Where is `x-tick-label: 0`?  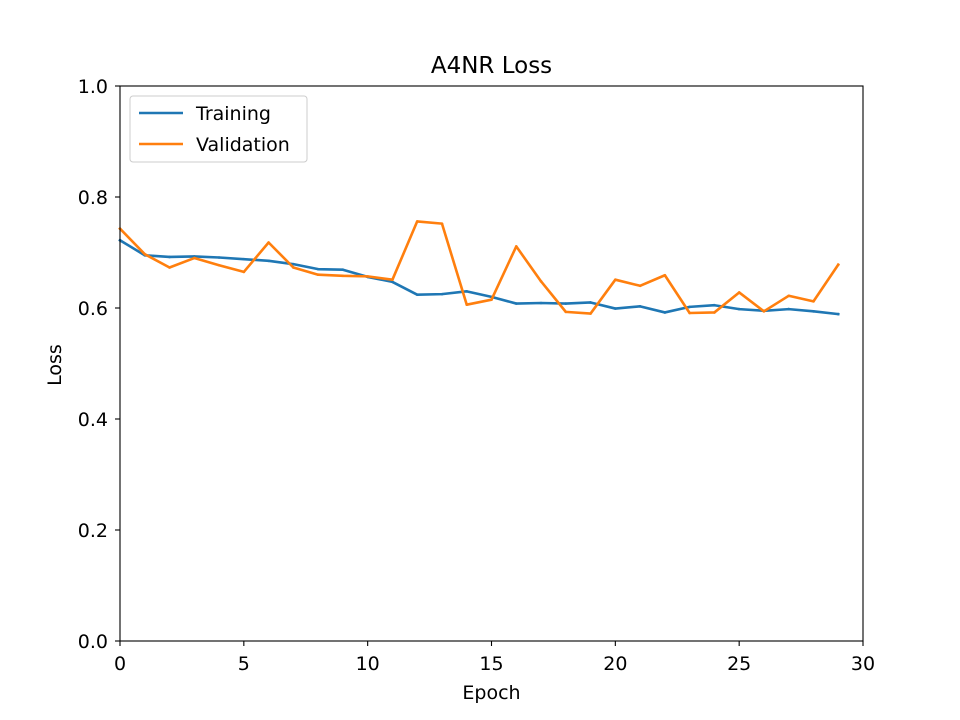 x-tick-label: 0 is located at coordinates (120, 664).